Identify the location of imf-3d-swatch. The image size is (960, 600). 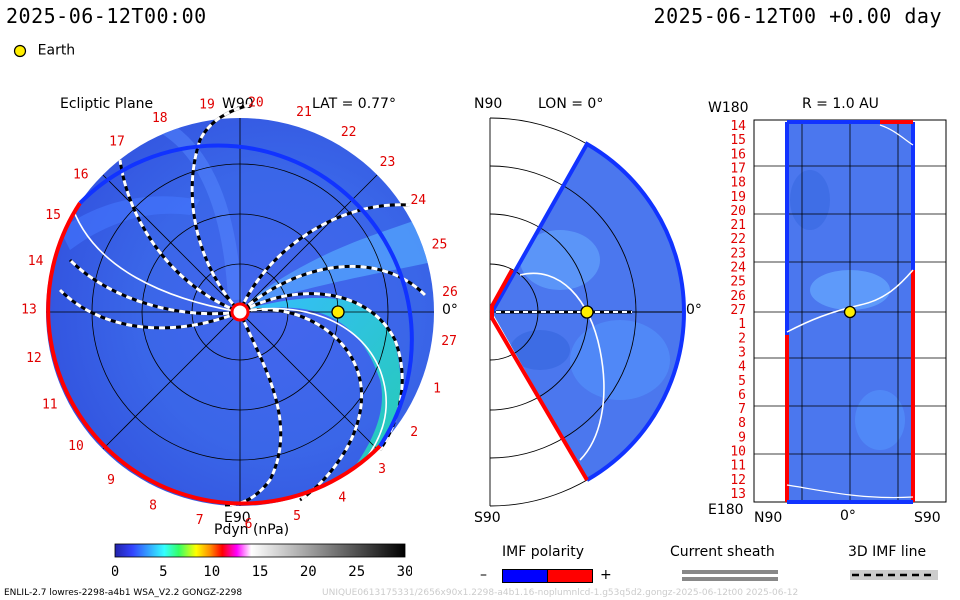
(894, 575).